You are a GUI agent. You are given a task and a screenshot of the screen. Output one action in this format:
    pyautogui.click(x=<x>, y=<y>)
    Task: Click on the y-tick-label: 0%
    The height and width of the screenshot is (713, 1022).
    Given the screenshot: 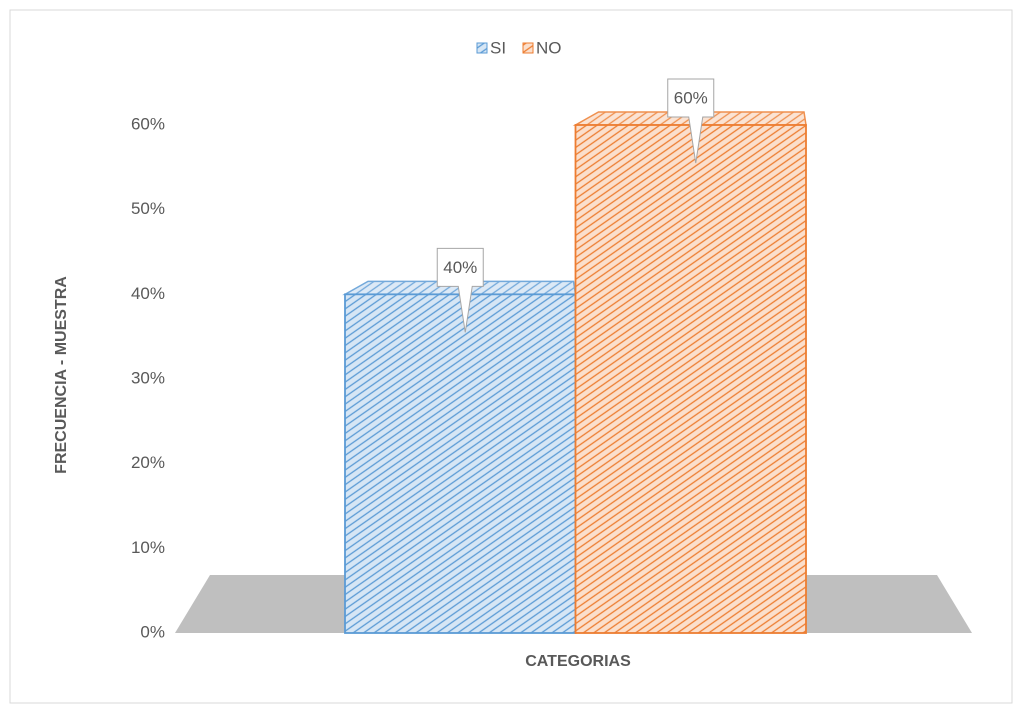 What is the action you would take?
    pyautogui.click(x=152, y=631)
    